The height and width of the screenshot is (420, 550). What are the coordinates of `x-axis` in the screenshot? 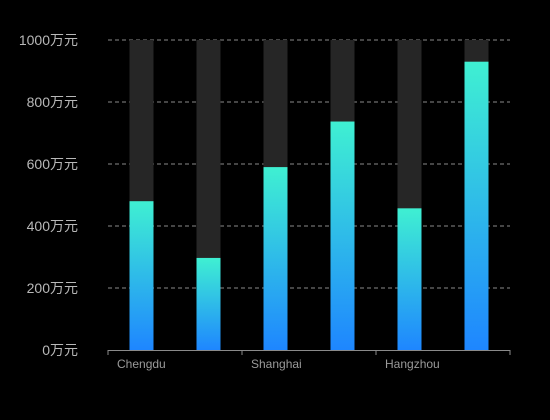 It's located at (309, 352).